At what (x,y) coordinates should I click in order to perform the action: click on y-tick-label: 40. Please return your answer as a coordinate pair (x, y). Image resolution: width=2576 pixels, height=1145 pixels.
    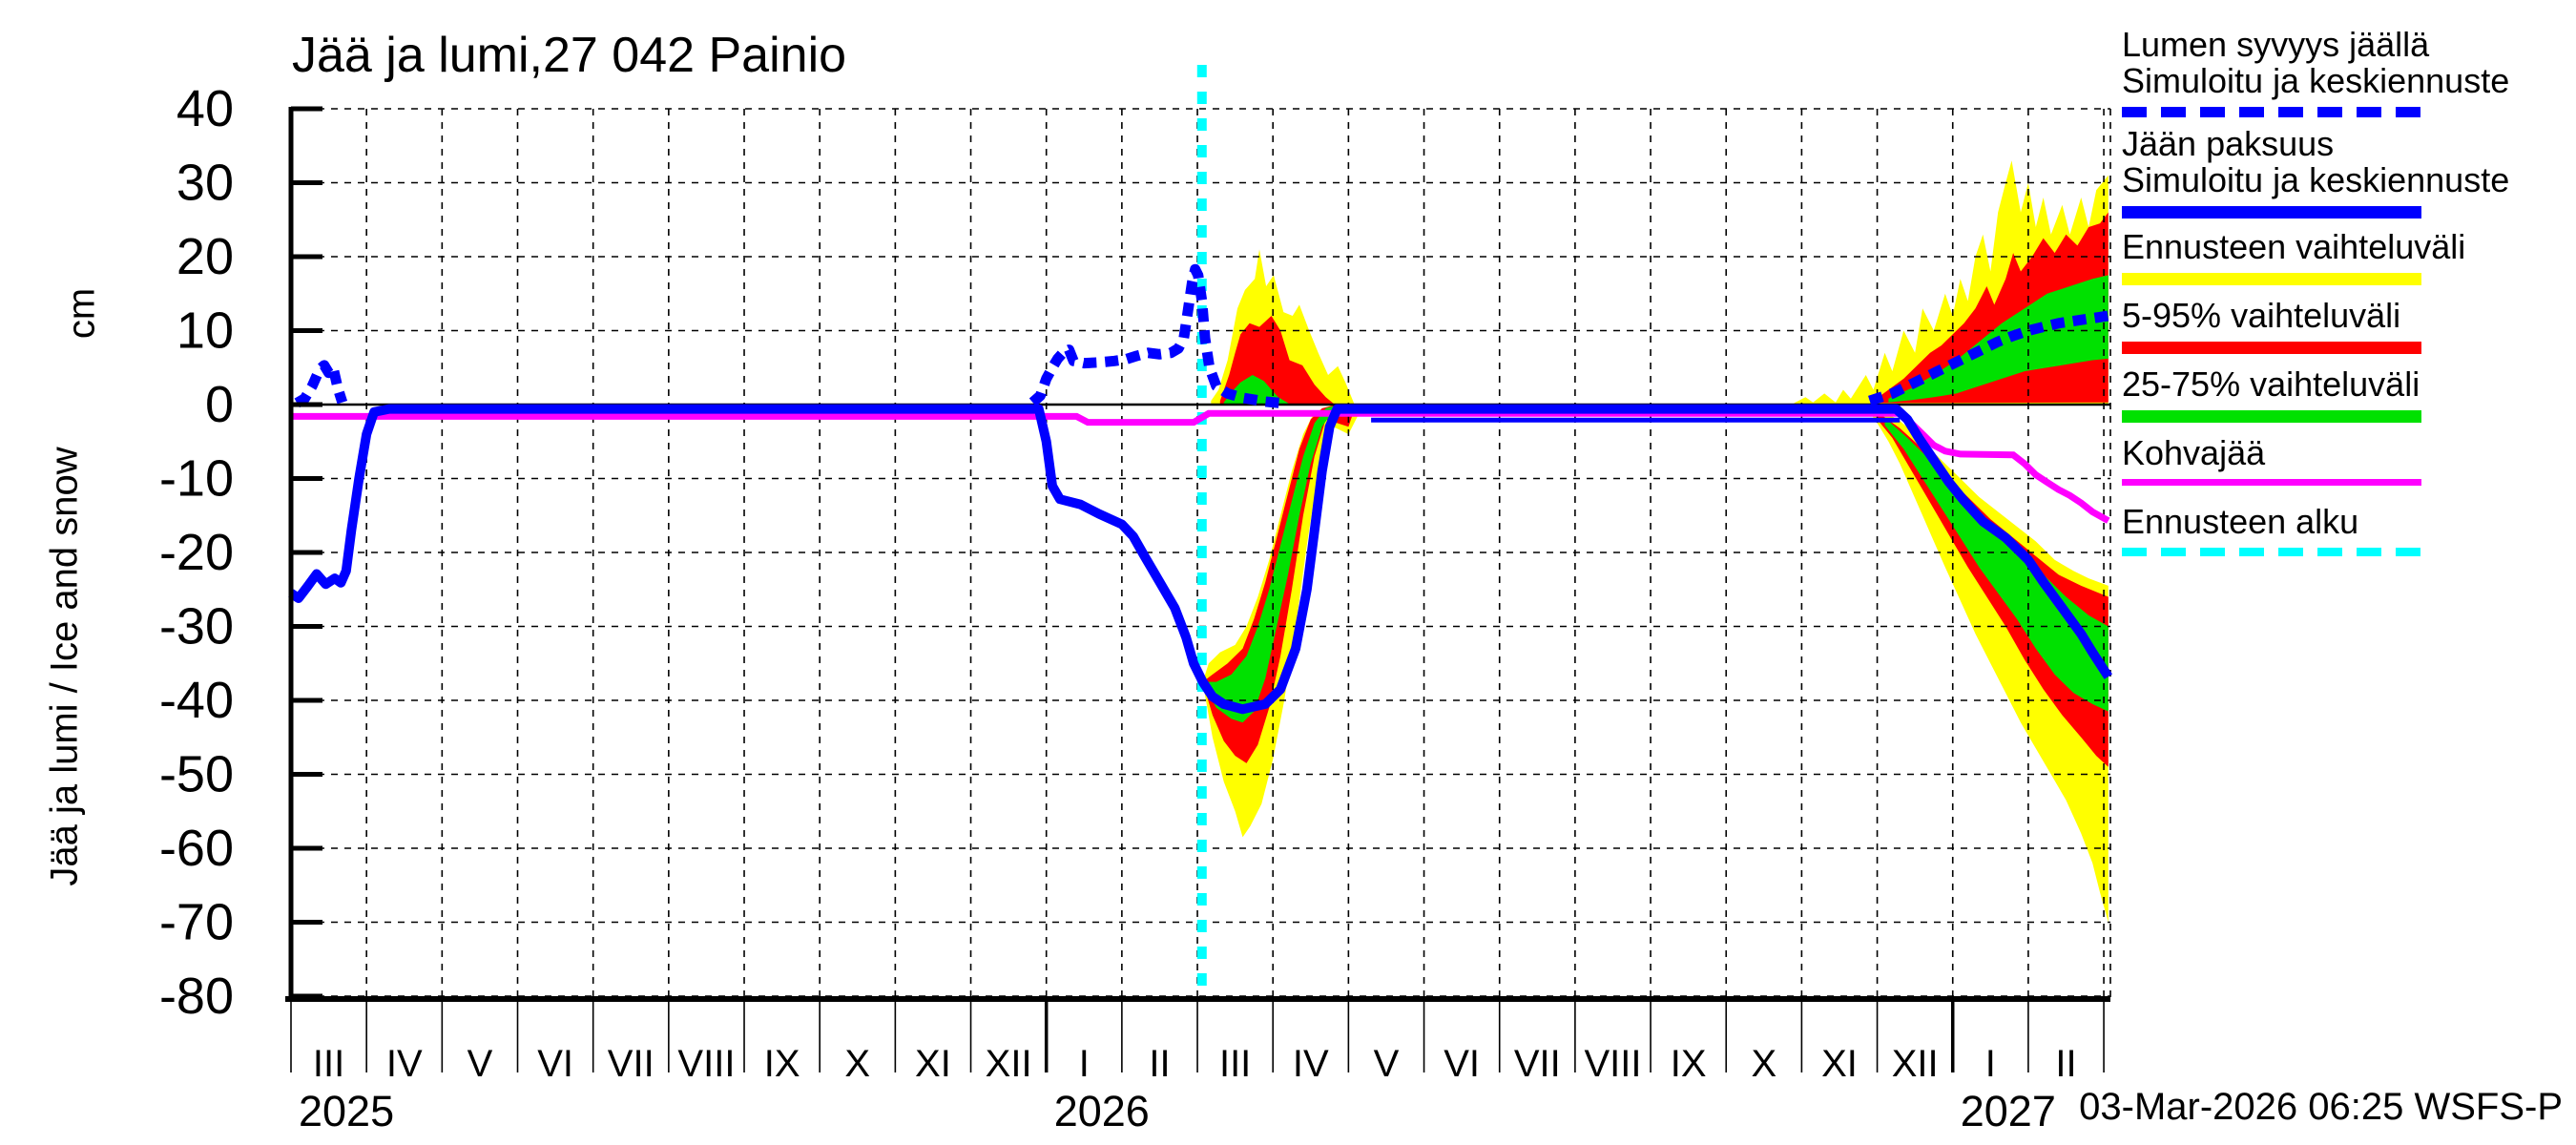
    Looking at the image, I should click on (205, 109).